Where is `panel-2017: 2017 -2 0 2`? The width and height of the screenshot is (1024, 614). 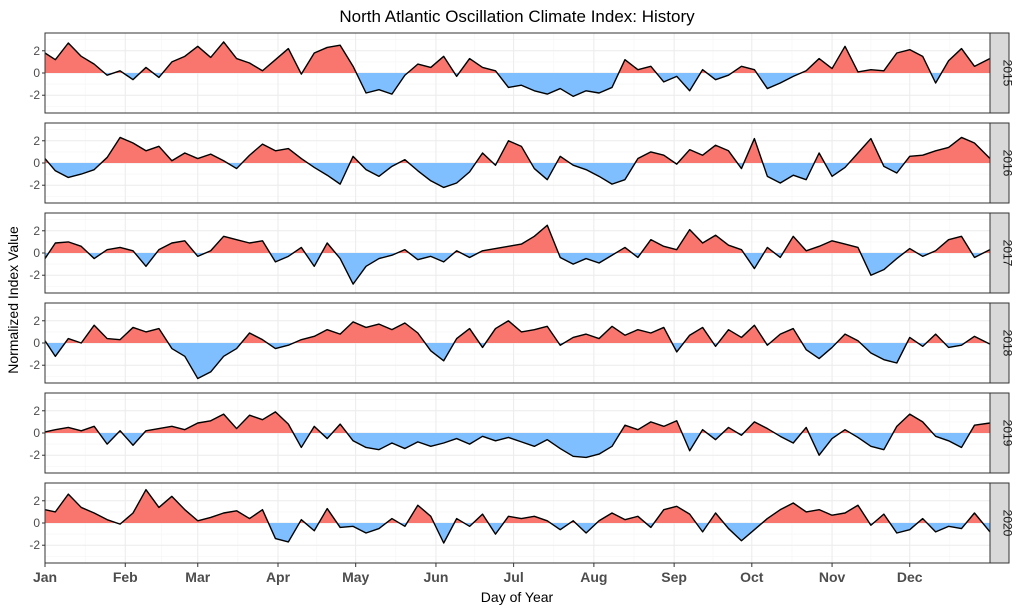
panel-2017: 2017 -2 0 2 is located at coordinates (522, 253).